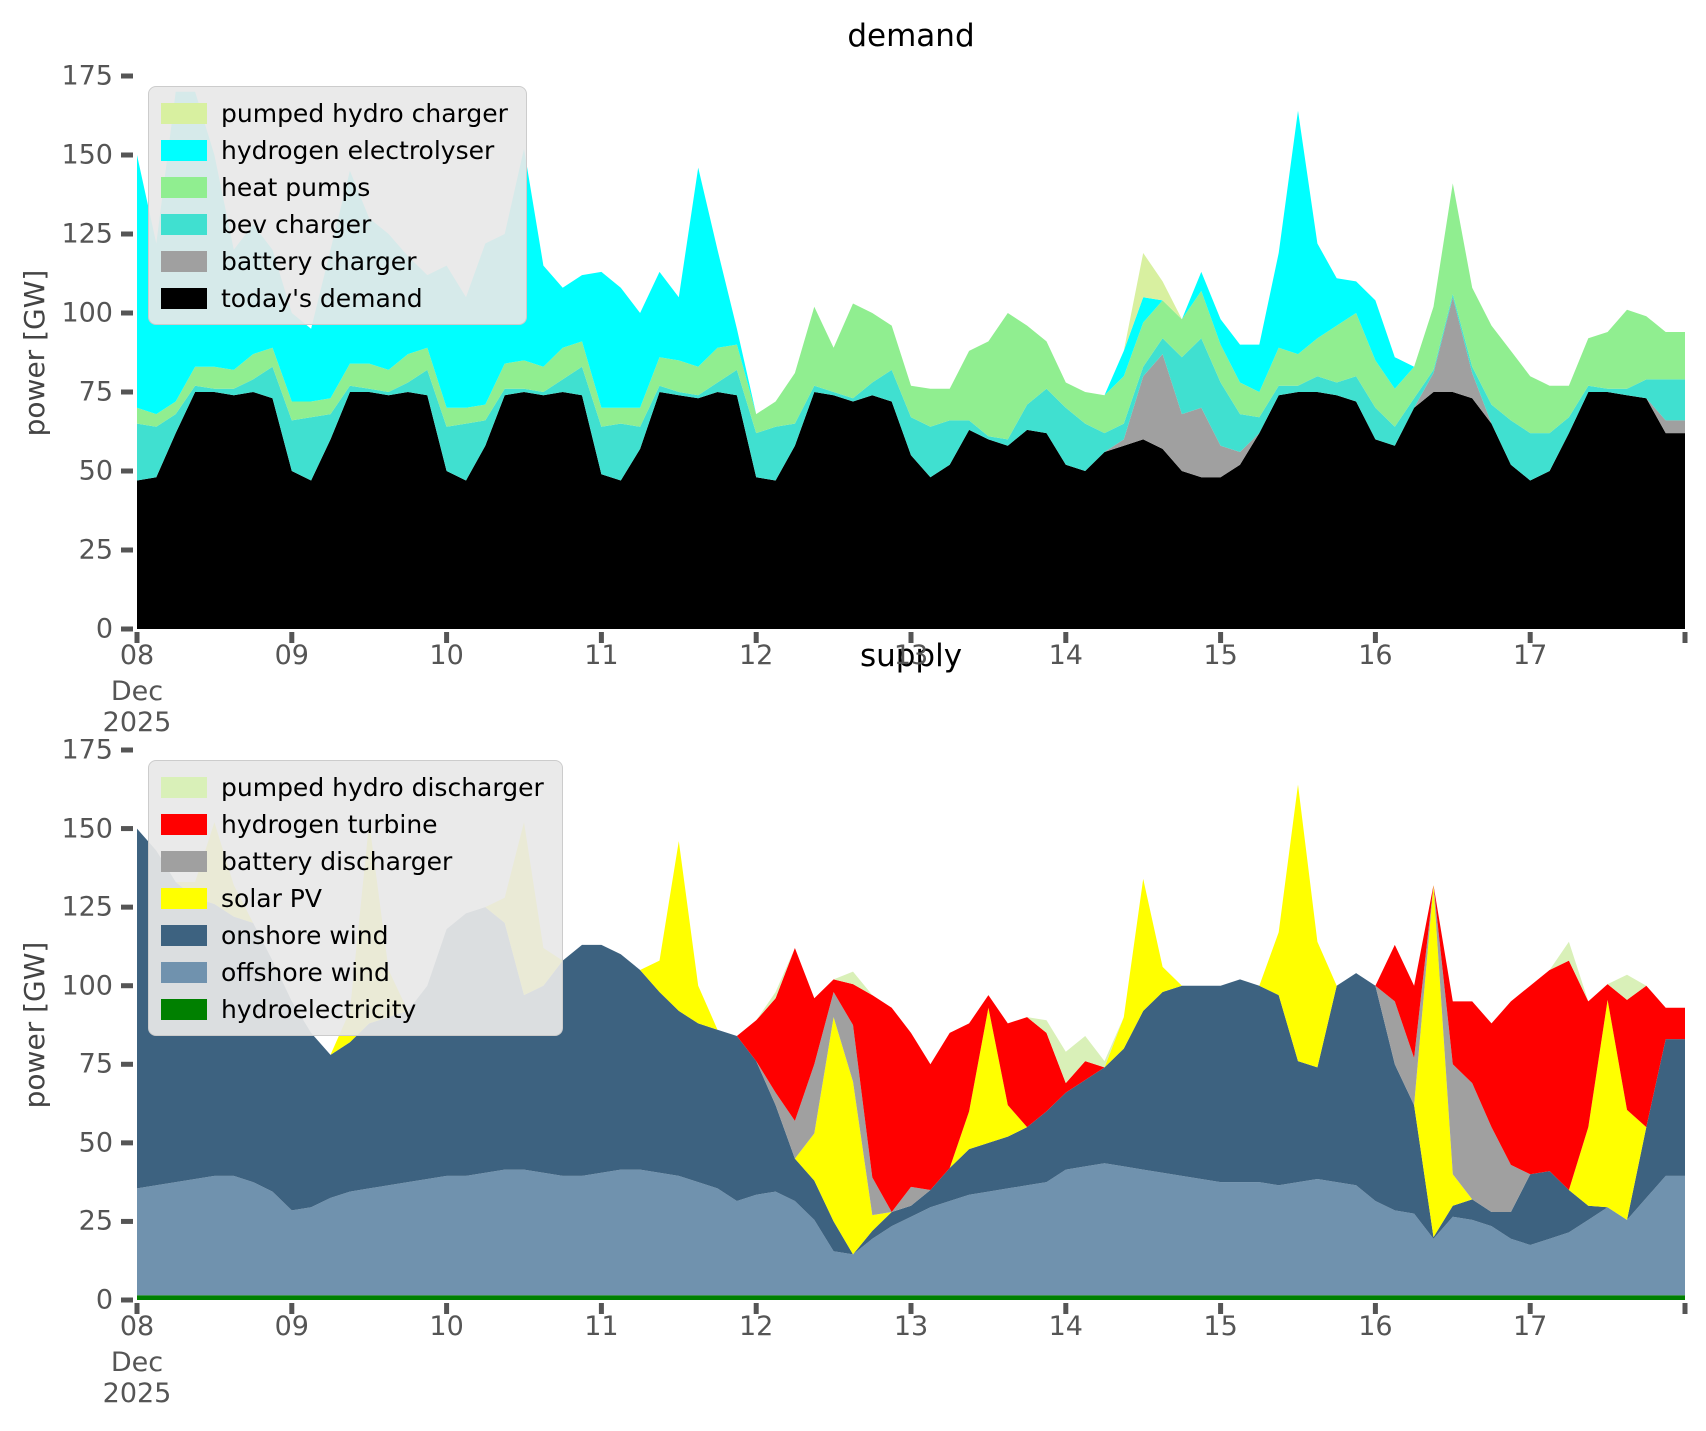 This screenshot has width=1706, height=1431. What do you see at coordinates (296, 187) in the screenshot?
I see `legend-label: heat pumps` at bounding box center [296, 187].